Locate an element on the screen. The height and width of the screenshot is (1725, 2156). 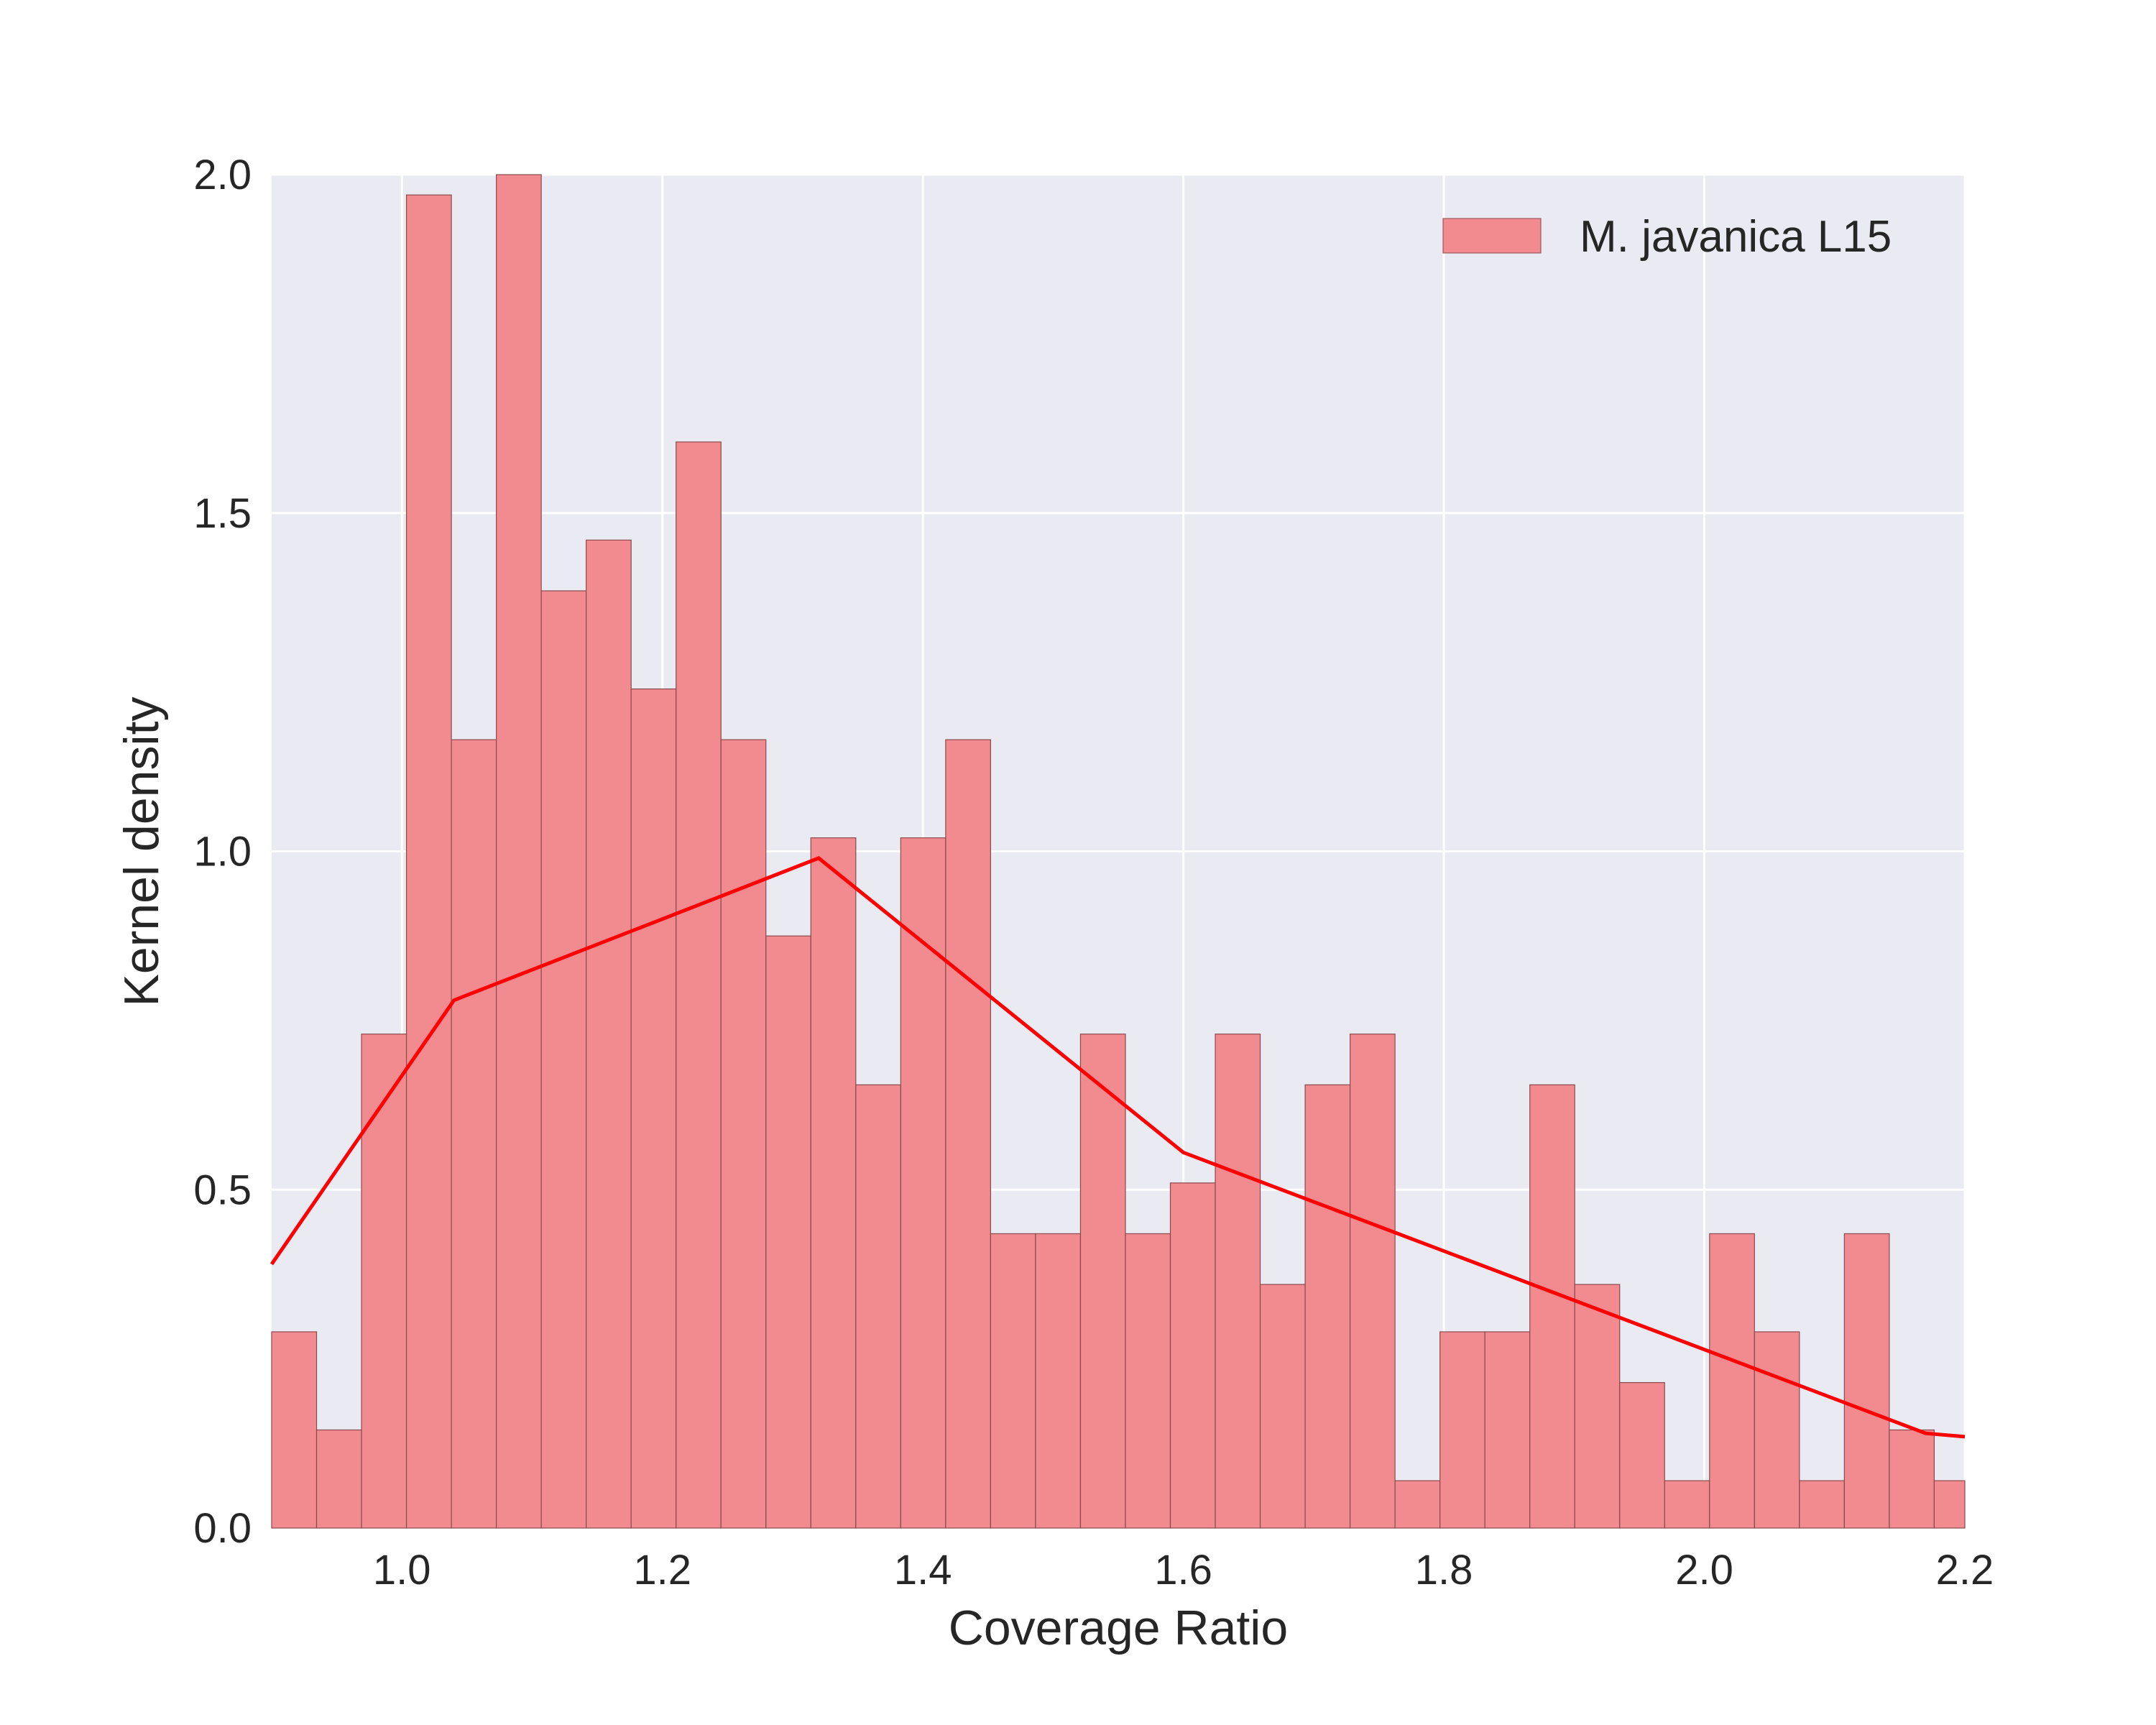
legend-swatch is located at coordinates (1492, 236).